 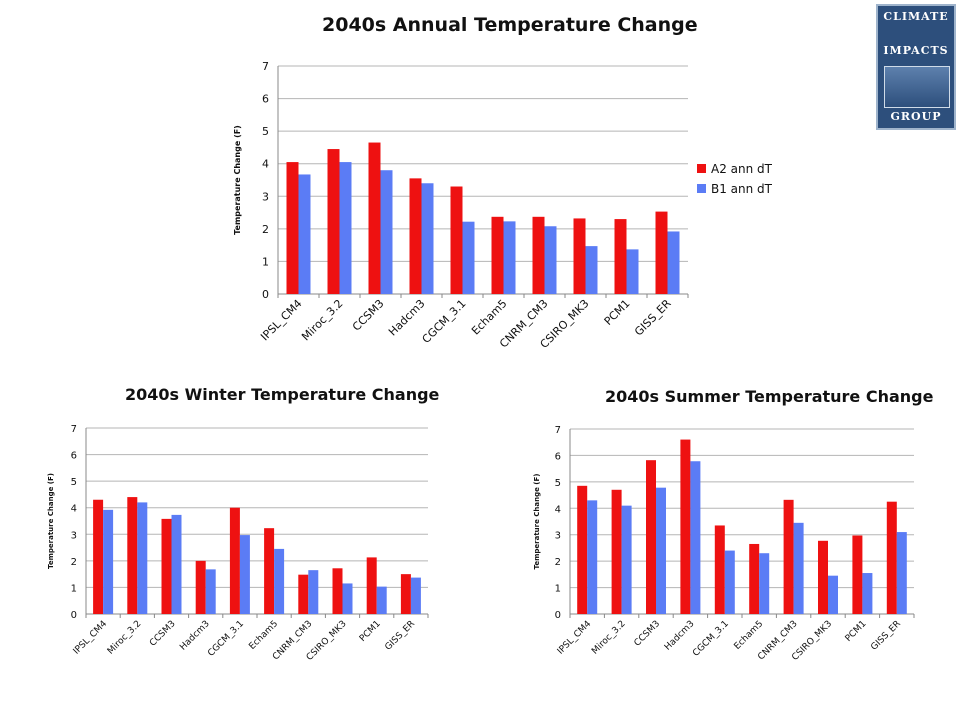 I want to click on summer-category-label: PCM1, so click(x=856, y=631).